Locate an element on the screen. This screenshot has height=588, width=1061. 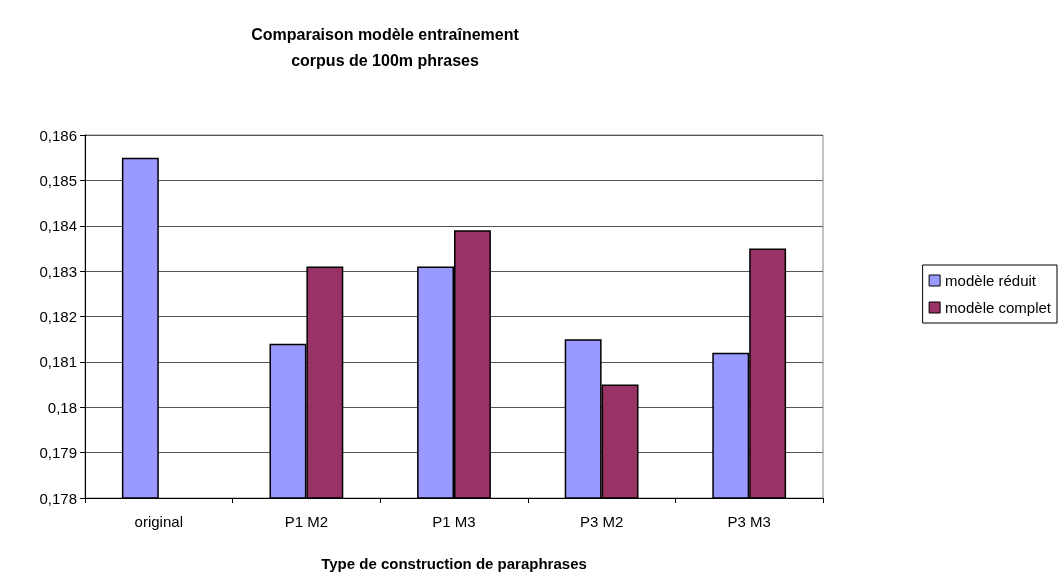
y-tick-label: 0,178 is located at coordinates (58, 498).